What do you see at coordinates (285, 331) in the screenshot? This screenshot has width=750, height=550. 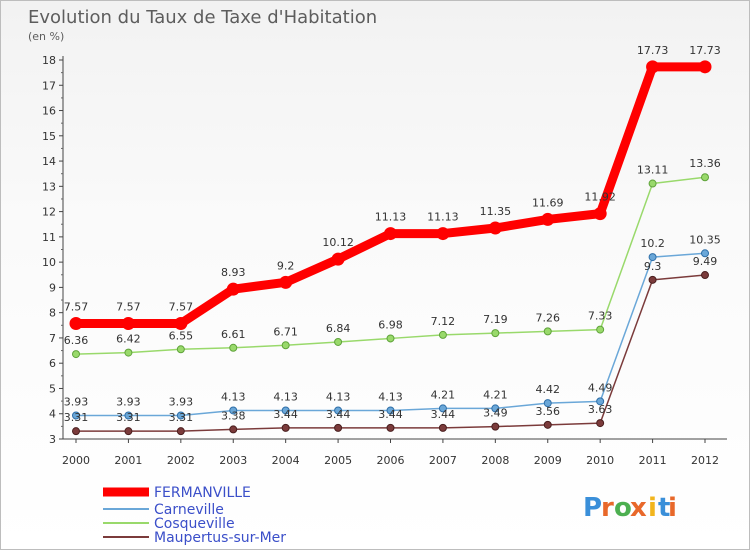 I see `data-label: 6.71` at bounding box center [285, 331].